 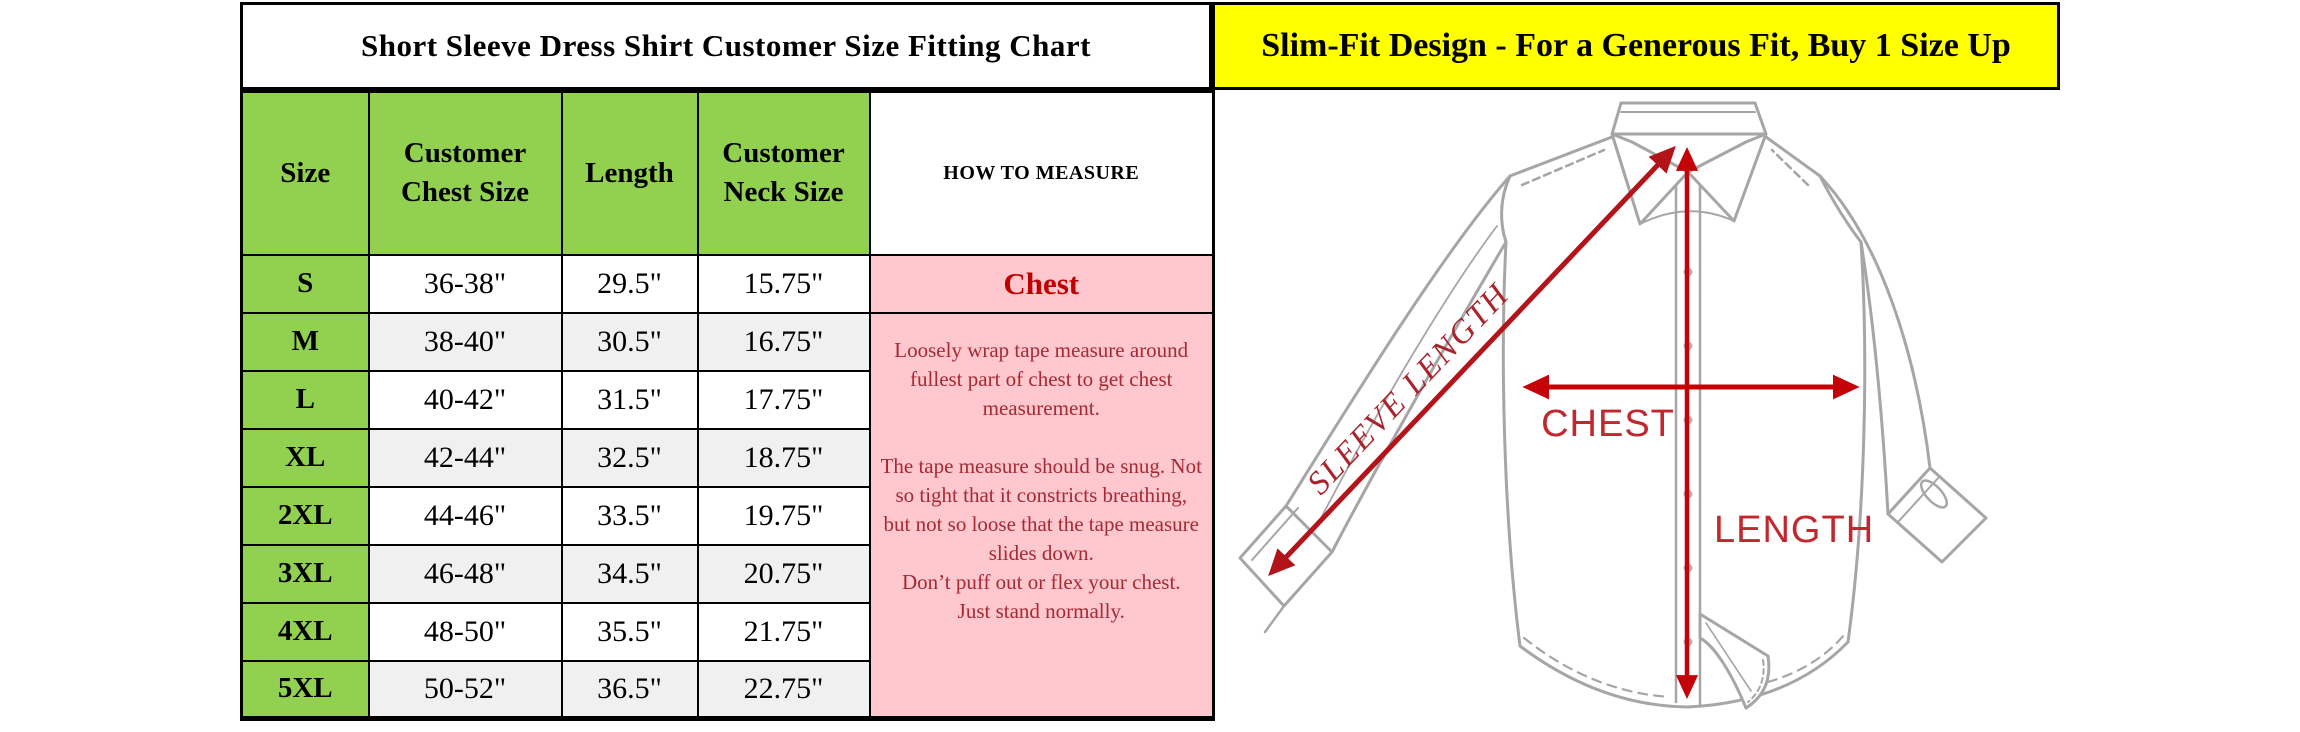 What do you see at coordinates (465, 573) in the screenshot?
I see `chest-cell: 46-48"` at bounding box center [465, 573].